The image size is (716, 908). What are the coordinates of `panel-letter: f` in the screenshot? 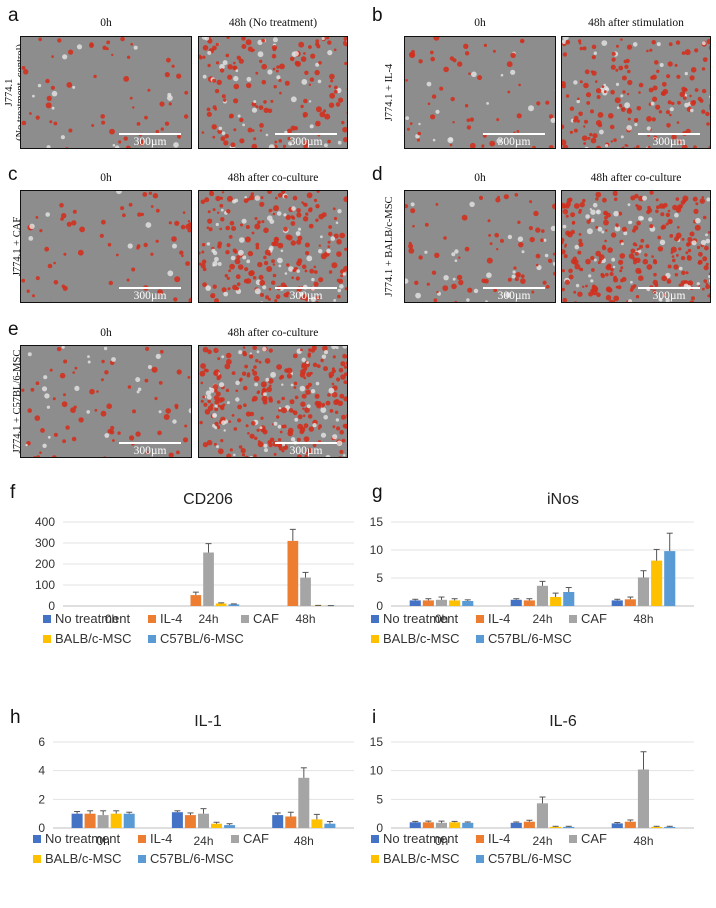 It's located at (13, 492).